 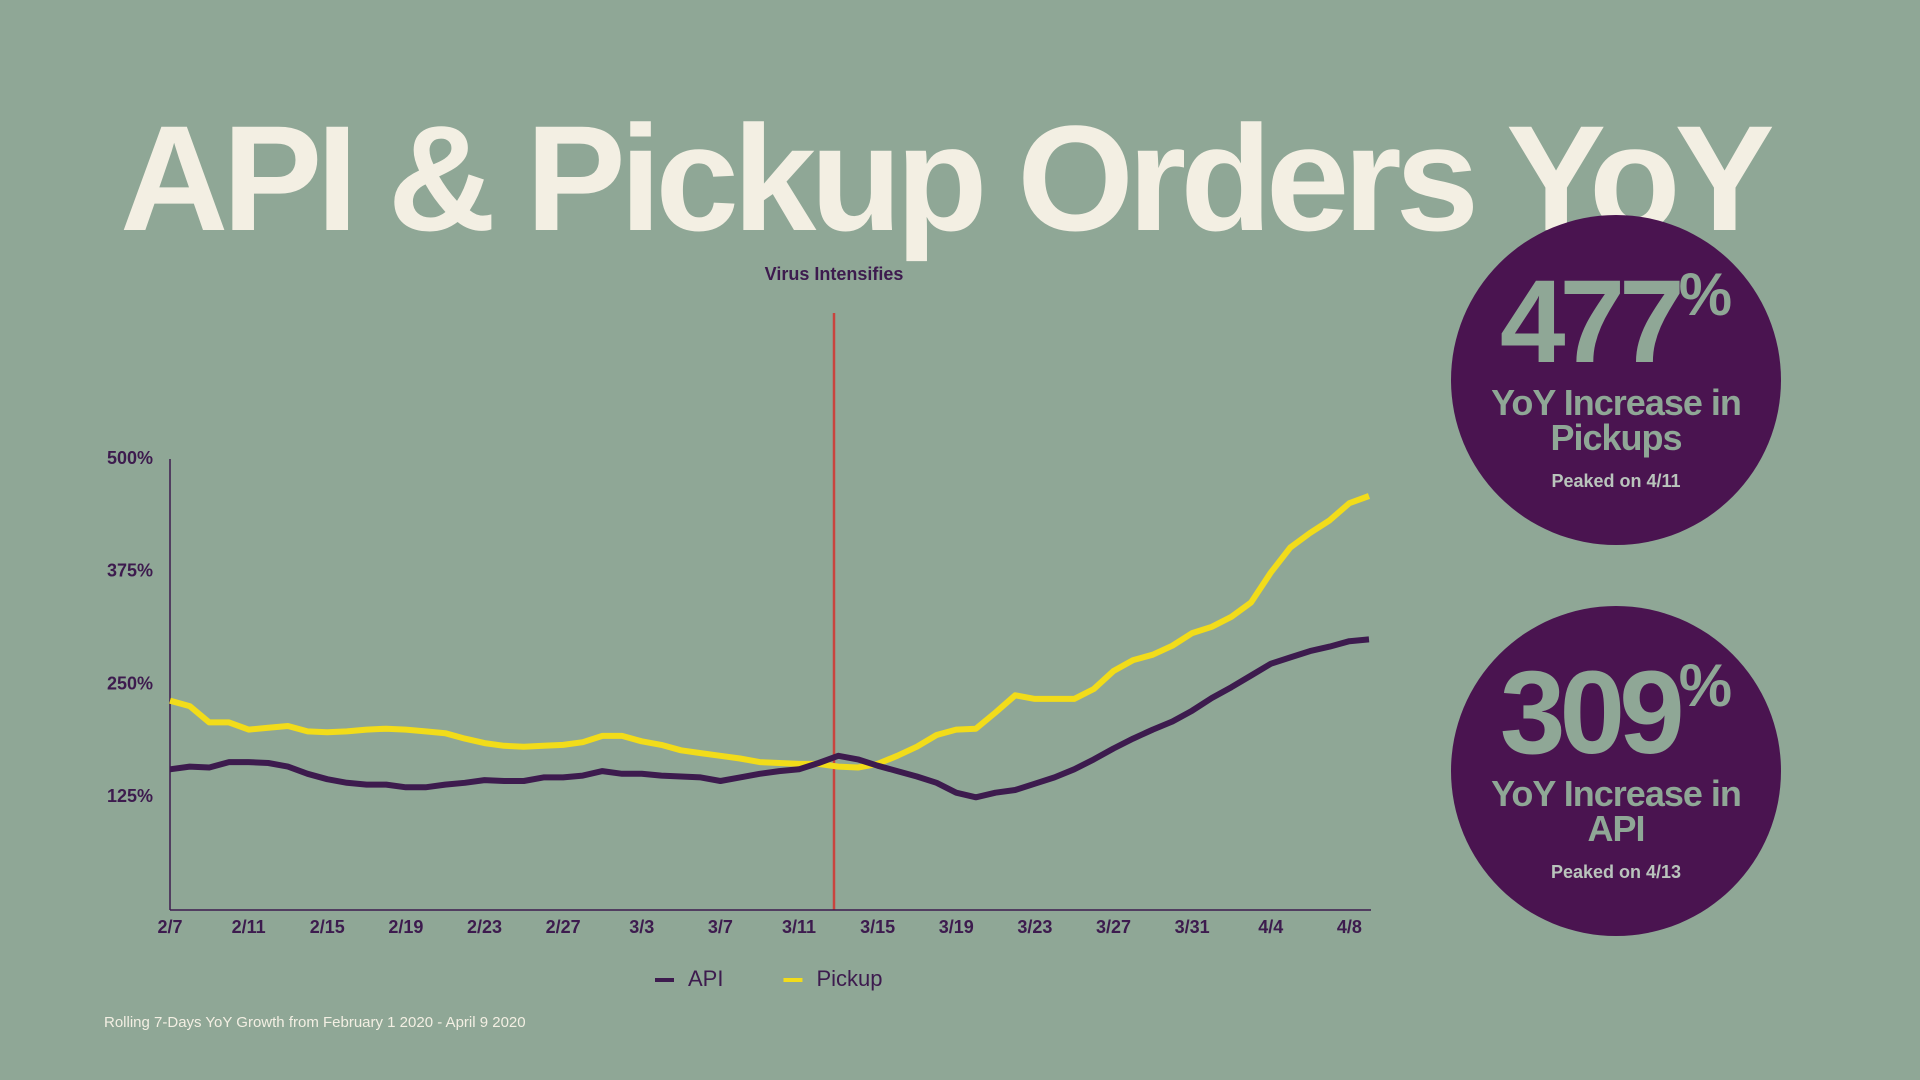 What do you see at coordinates (1349, 927) in the screenshot?
I see `x-tick-label: 4/8` at bounding box center [1349, 927].